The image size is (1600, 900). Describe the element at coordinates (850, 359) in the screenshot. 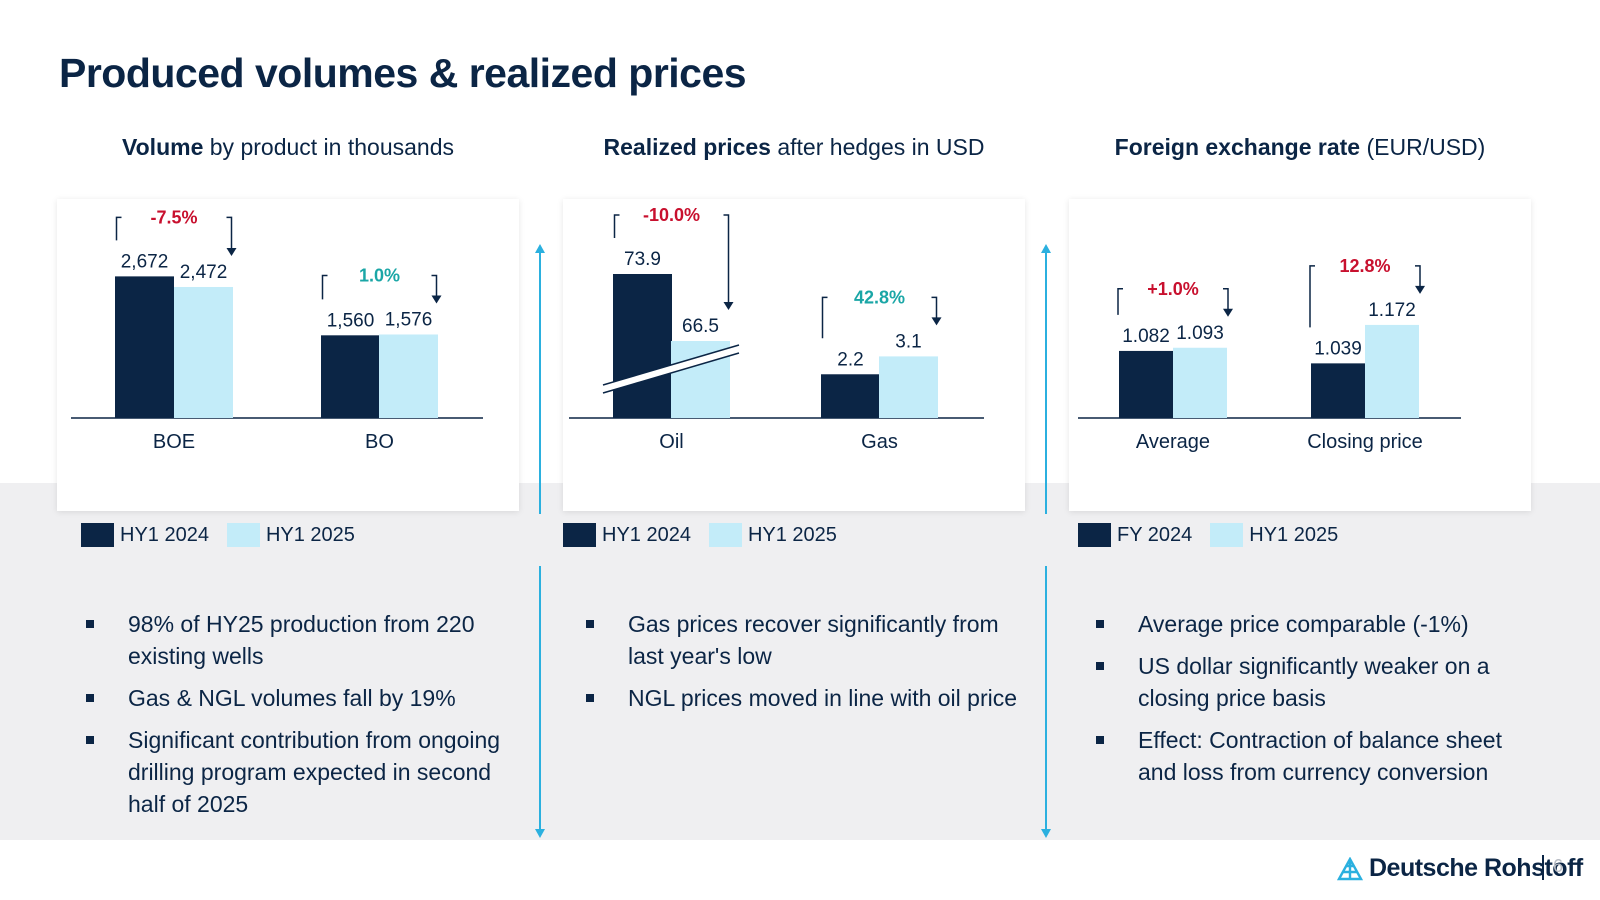

I see `value-label: 2.2` at that location.